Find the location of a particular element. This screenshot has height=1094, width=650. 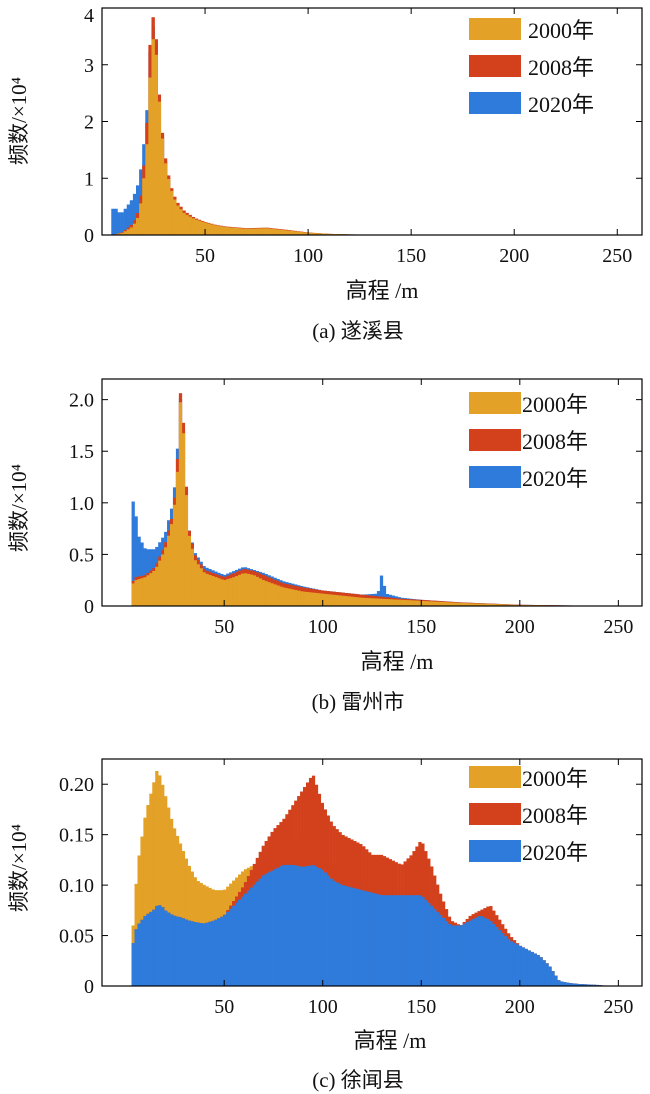

panel-a-xlabel: 高程 /m is located at coordinates (382, 290).